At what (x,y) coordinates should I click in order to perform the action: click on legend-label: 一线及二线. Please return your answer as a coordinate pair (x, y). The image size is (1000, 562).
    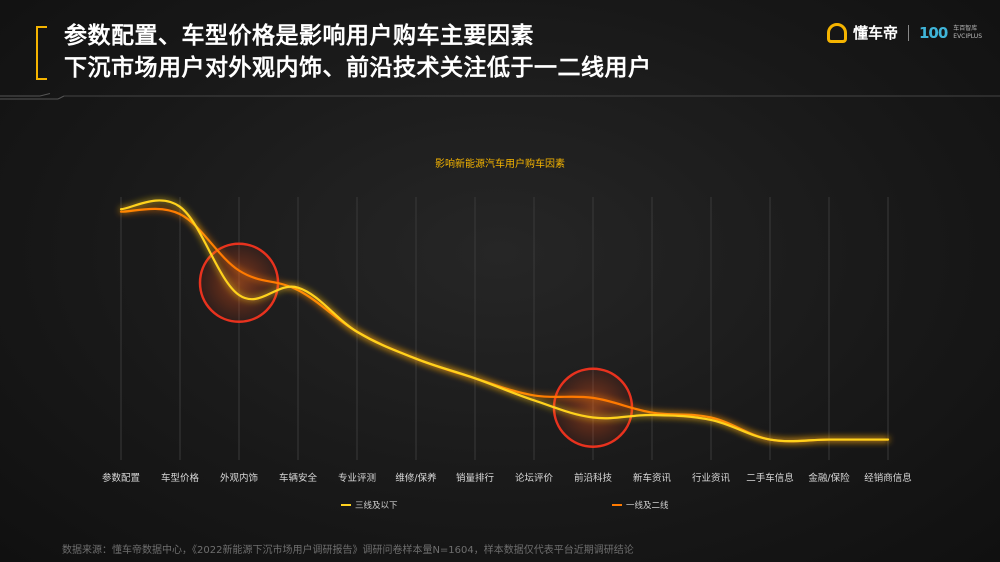
    Looking at the image, I should click on (647, 505).